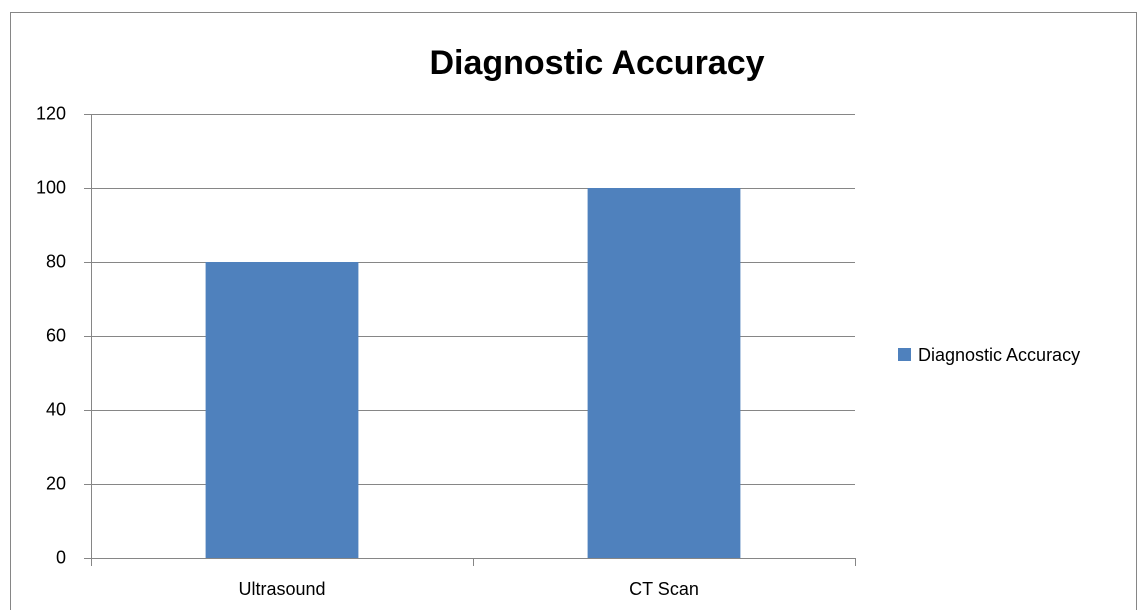 The width and height of the screenshot is (1147, 610). I want to click on legend-swatch, so click(904, 354).